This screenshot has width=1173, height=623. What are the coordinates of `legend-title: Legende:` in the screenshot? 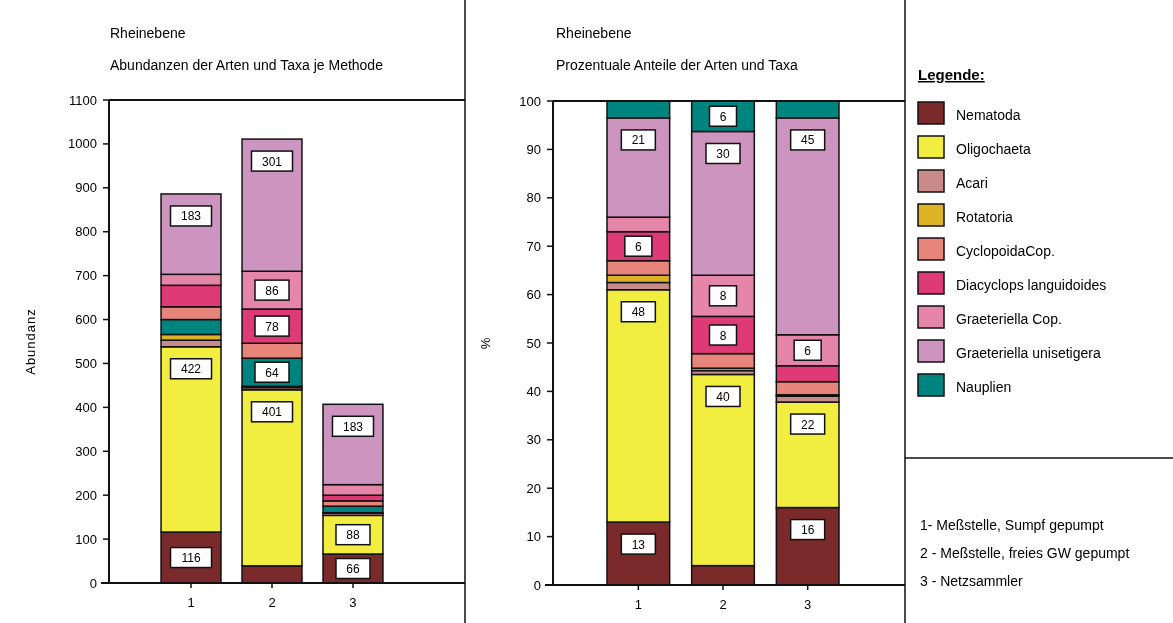 It's located at (951, 74).